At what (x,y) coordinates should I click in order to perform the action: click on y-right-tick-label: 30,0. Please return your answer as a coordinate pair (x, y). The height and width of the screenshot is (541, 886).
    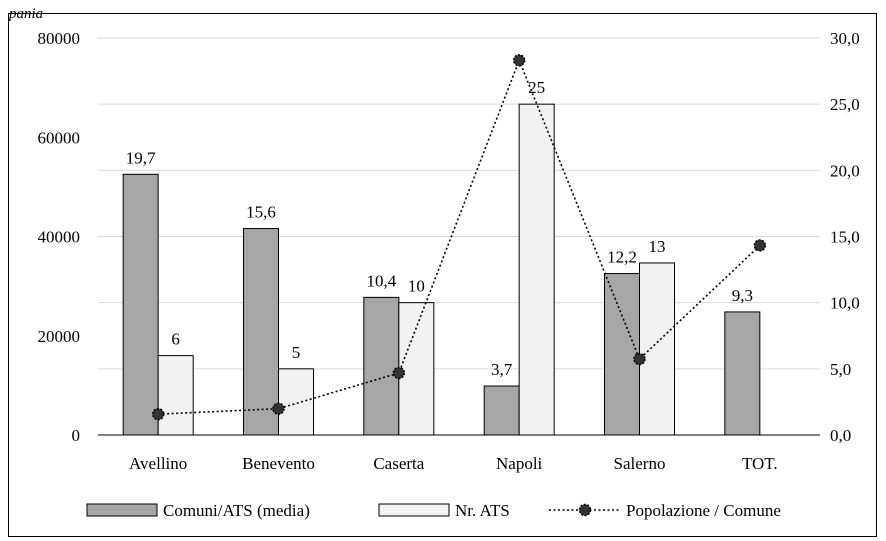
    Looking at the image, I should click on (845, 38).